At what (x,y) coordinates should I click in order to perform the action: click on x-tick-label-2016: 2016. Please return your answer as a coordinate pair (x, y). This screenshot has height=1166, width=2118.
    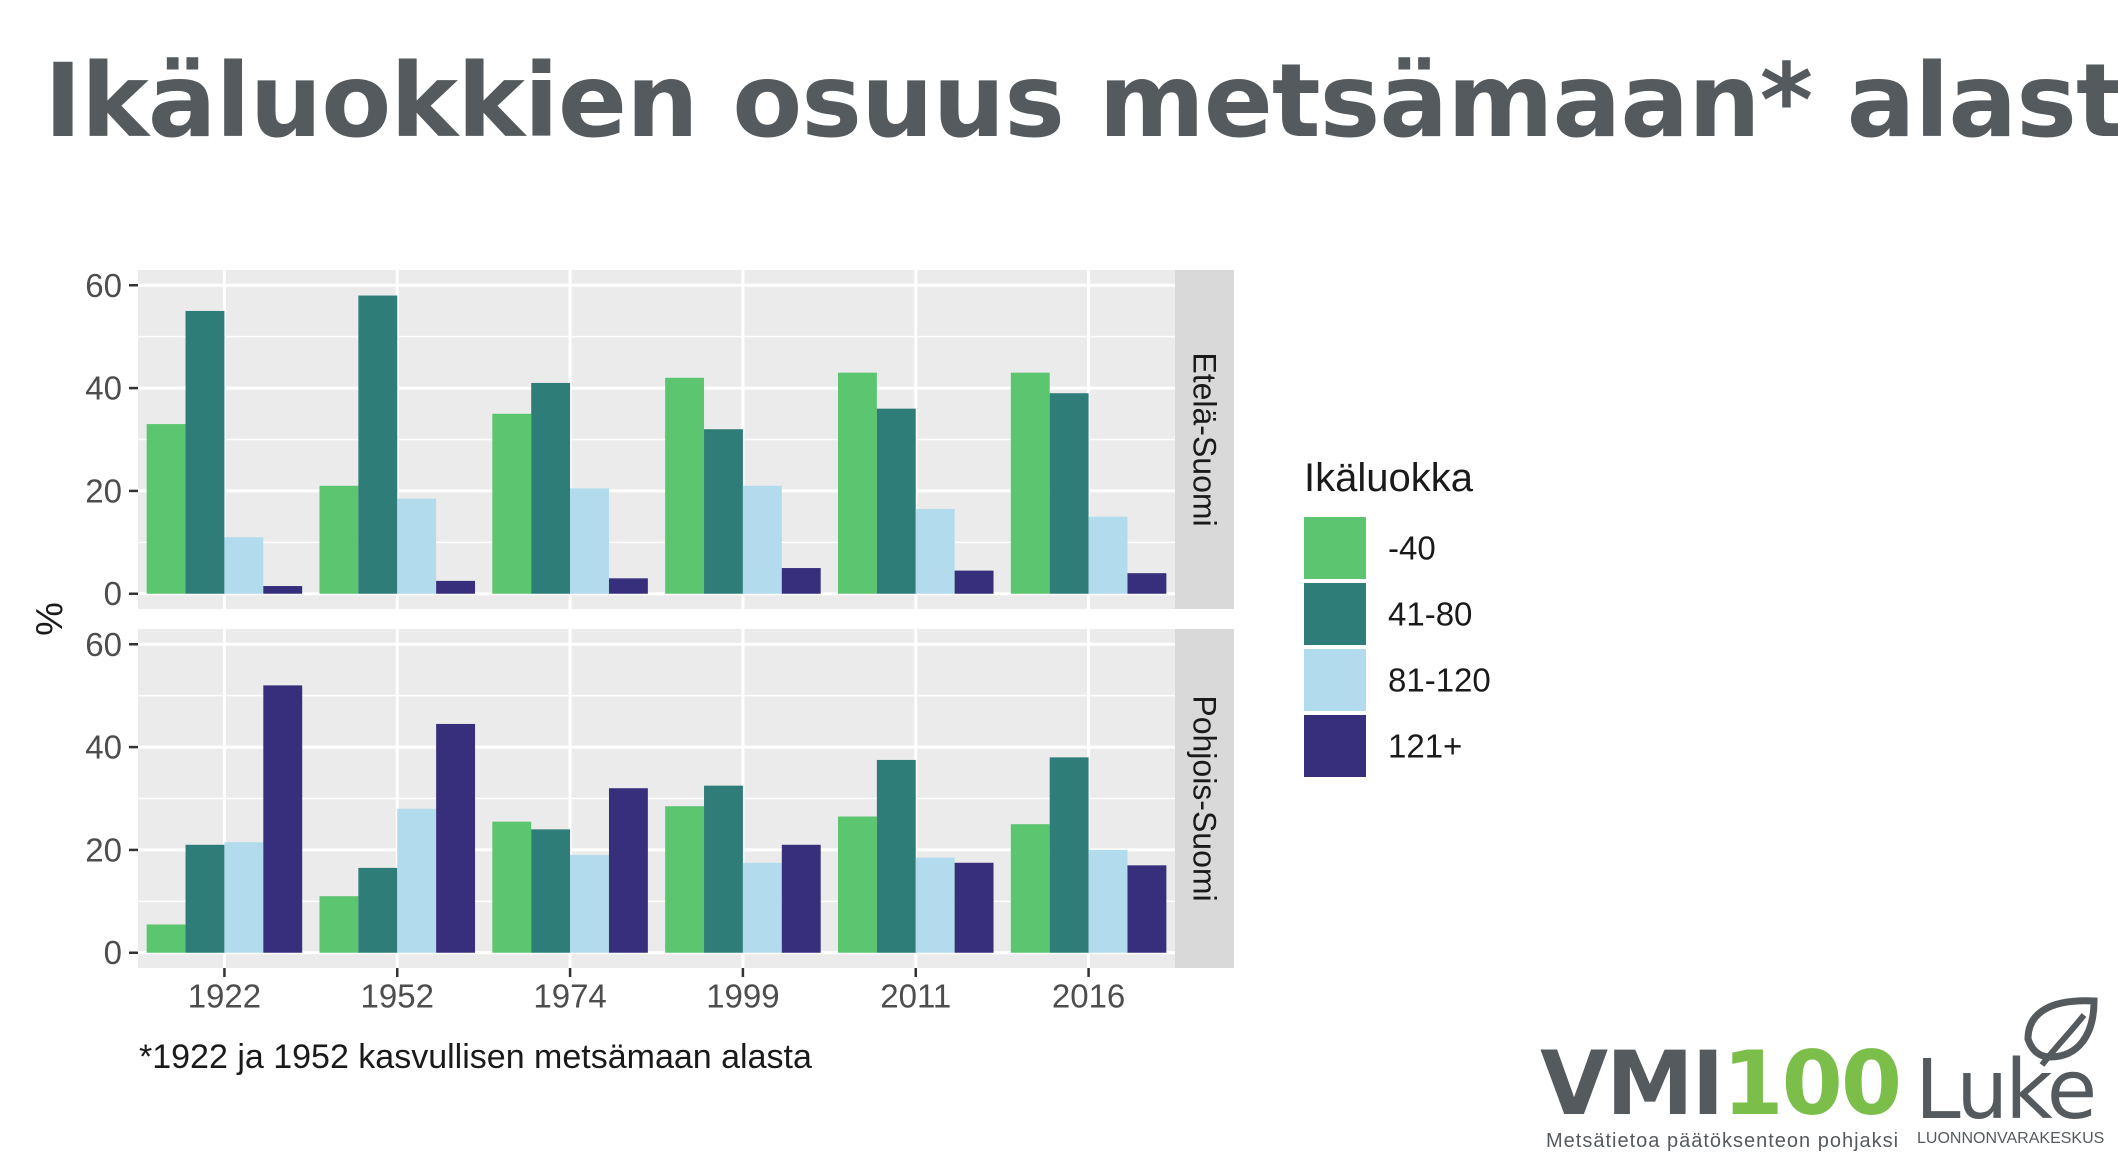
    Looking at the image, I should click on (1088, 996).